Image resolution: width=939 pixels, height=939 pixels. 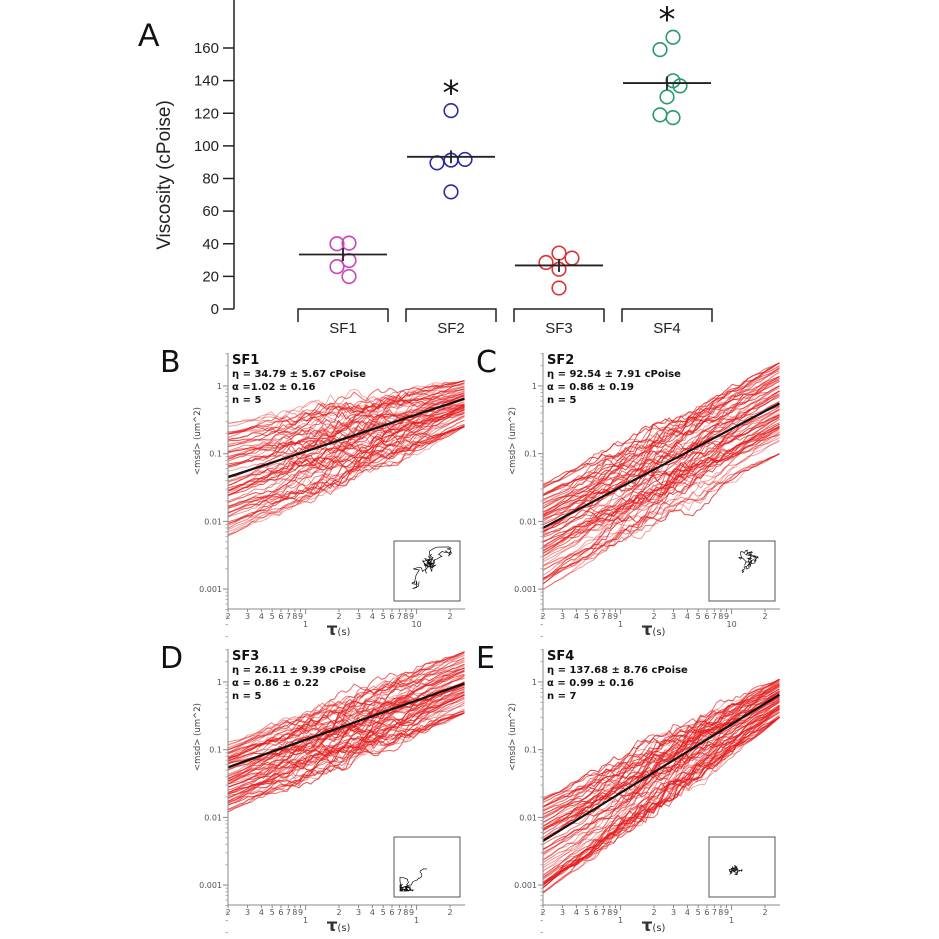 What do you see at coordinates (451, 328) in the screenshot?
I see `category-label: SF2` at bounding box center [451, 328].